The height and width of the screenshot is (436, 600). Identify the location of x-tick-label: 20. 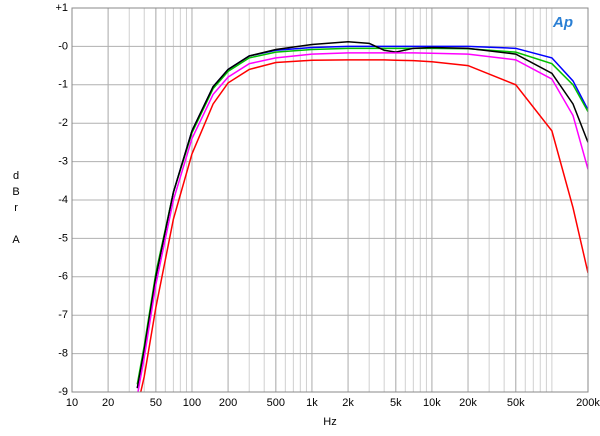
(108, 403).